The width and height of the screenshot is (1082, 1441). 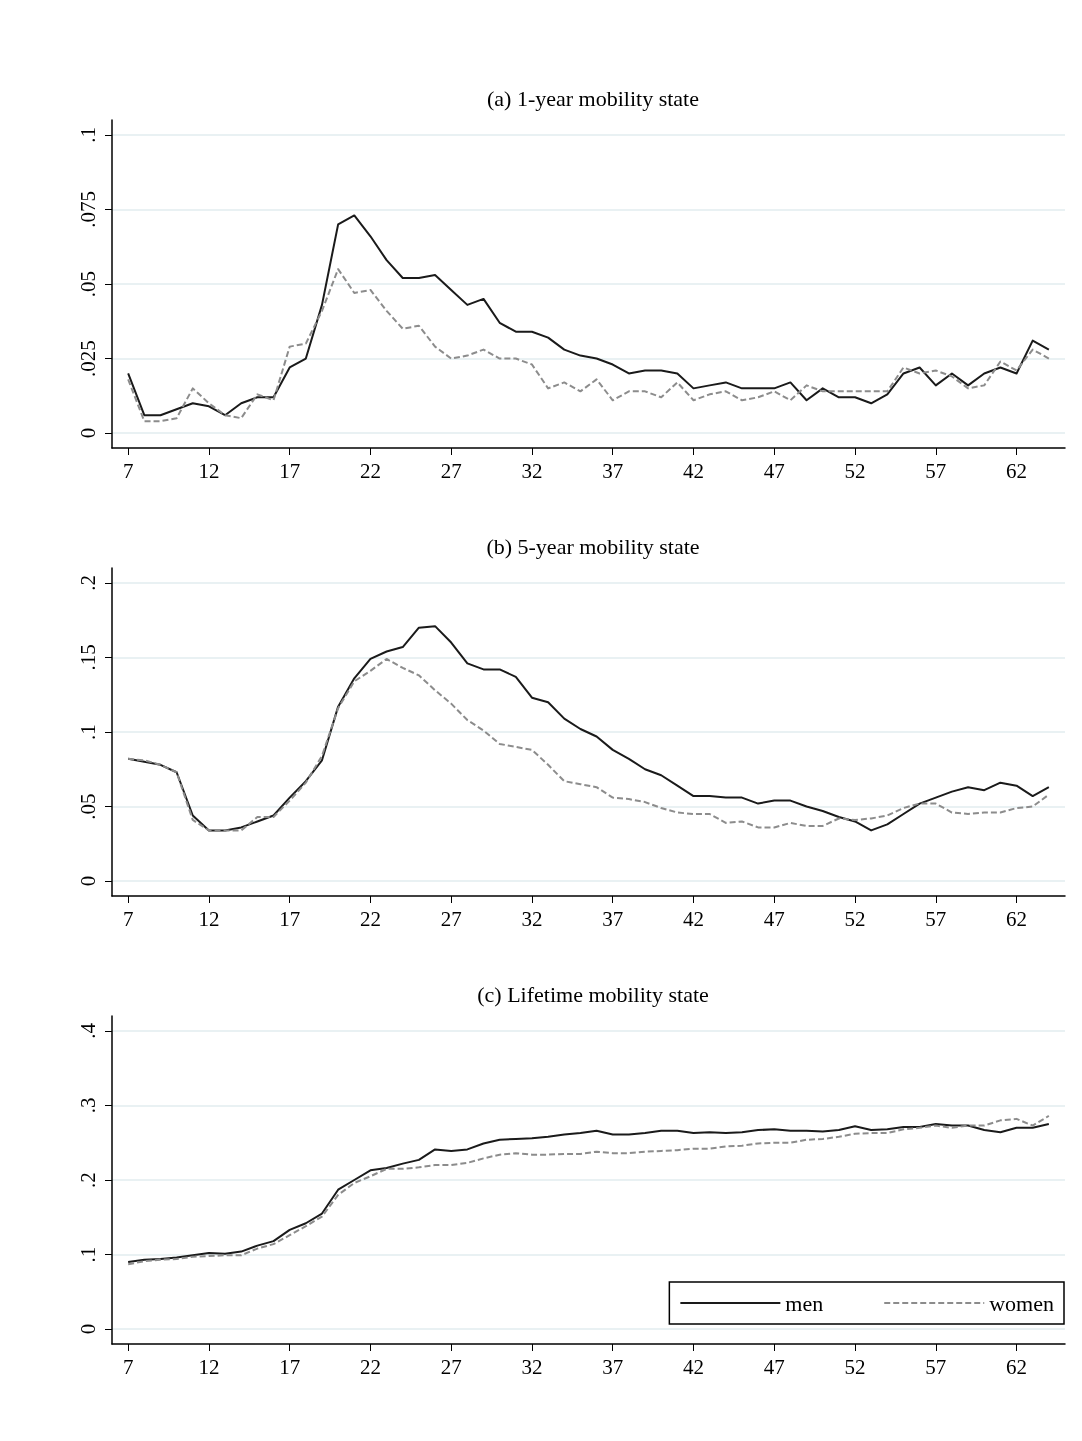 What do you see at coordinates (87, 1105) in the screenshot?
I see `y-tick-label: .3` at bounding box center [87, 1105].